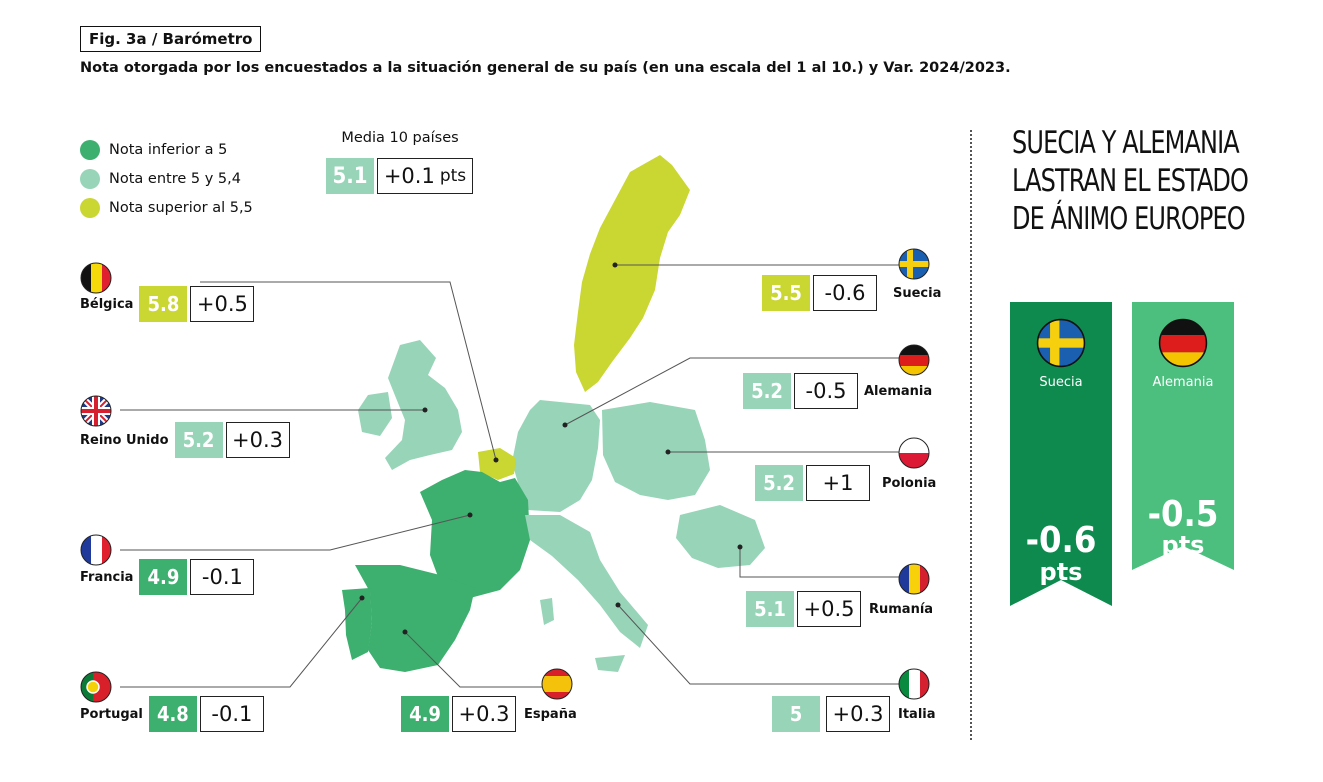 The width and height of the screenshot is (1323, 782). I want to click on leader-dot-espana, so click(405, 632).